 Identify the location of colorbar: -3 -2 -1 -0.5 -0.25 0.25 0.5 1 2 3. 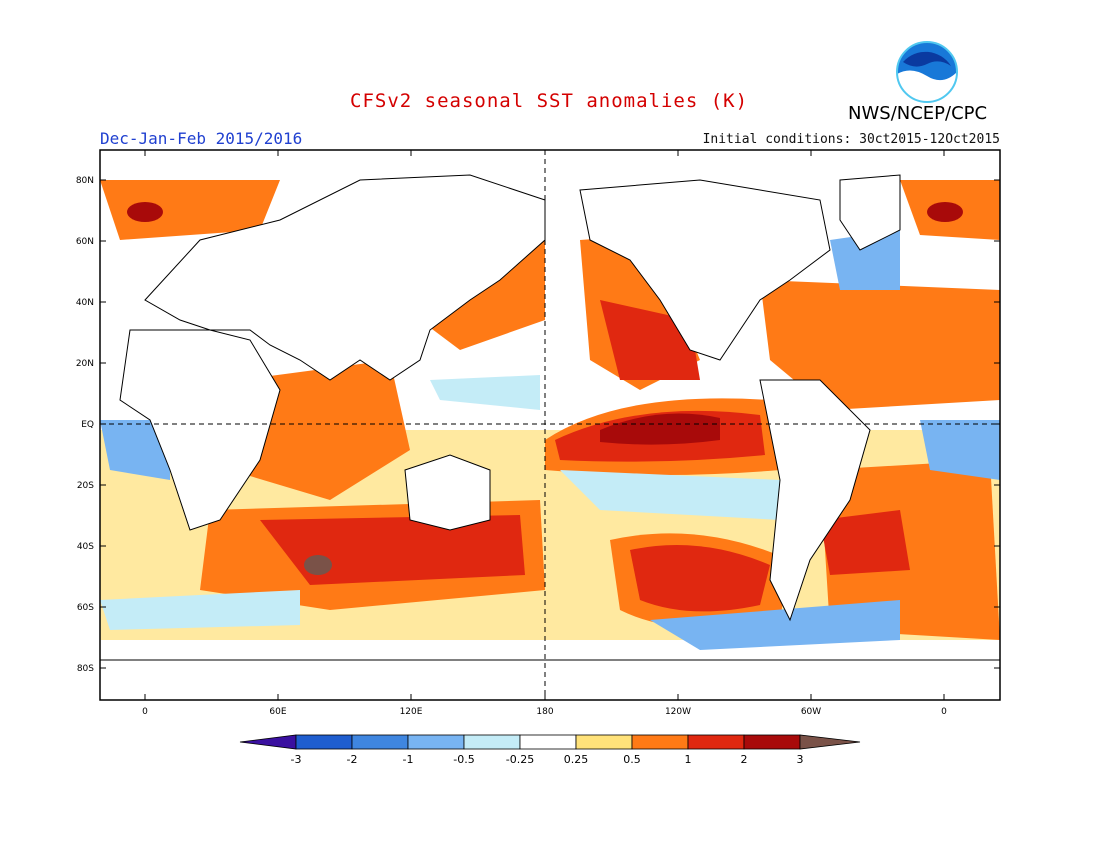
(550, 750).